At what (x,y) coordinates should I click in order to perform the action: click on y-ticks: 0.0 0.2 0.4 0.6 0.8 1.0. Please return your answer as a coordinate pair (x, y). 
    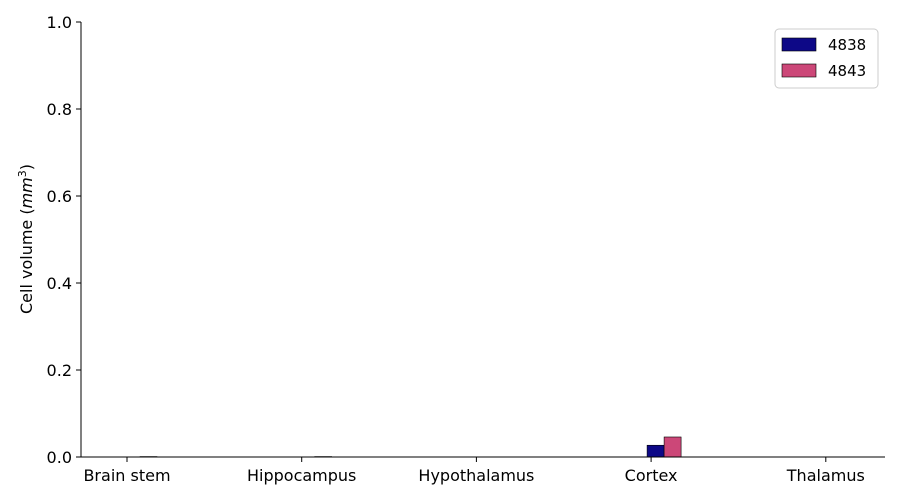
    Looking at the image, I should click on (64, 240).